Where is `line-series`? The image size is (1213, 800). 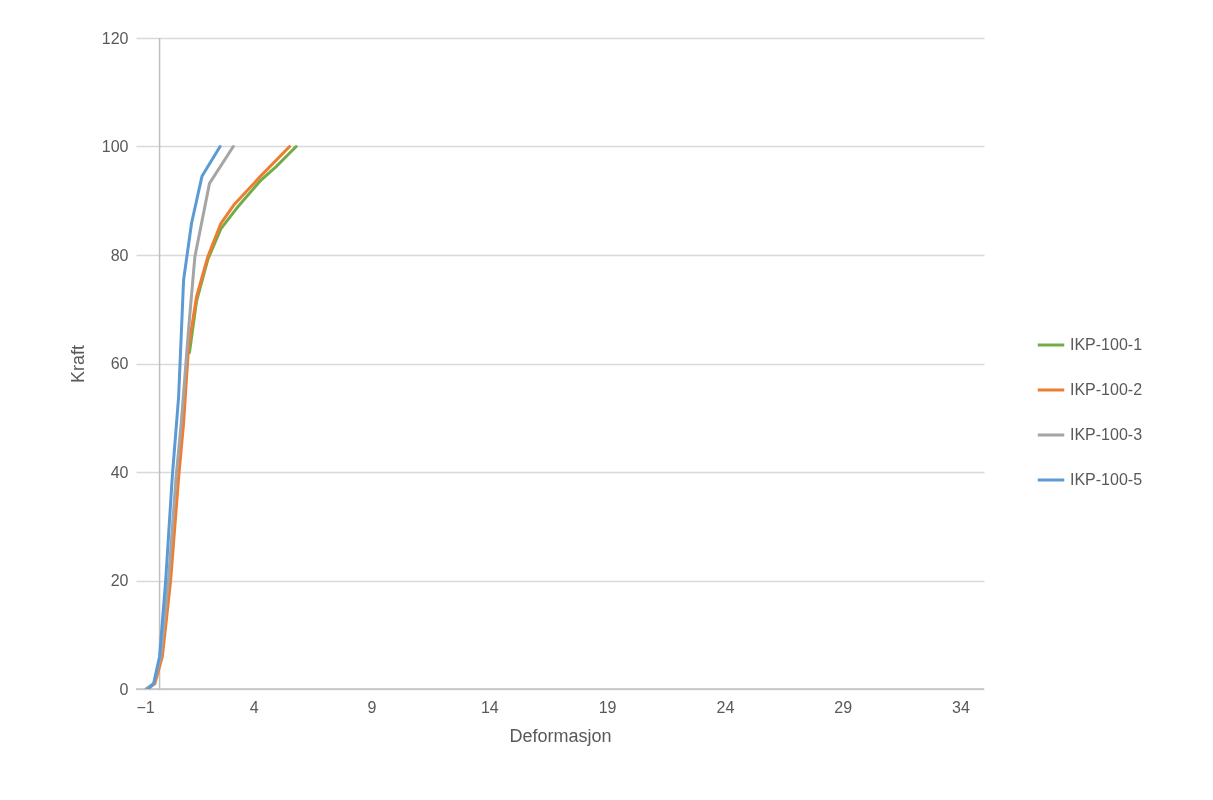
line-series is located at coordinates (184, 417).